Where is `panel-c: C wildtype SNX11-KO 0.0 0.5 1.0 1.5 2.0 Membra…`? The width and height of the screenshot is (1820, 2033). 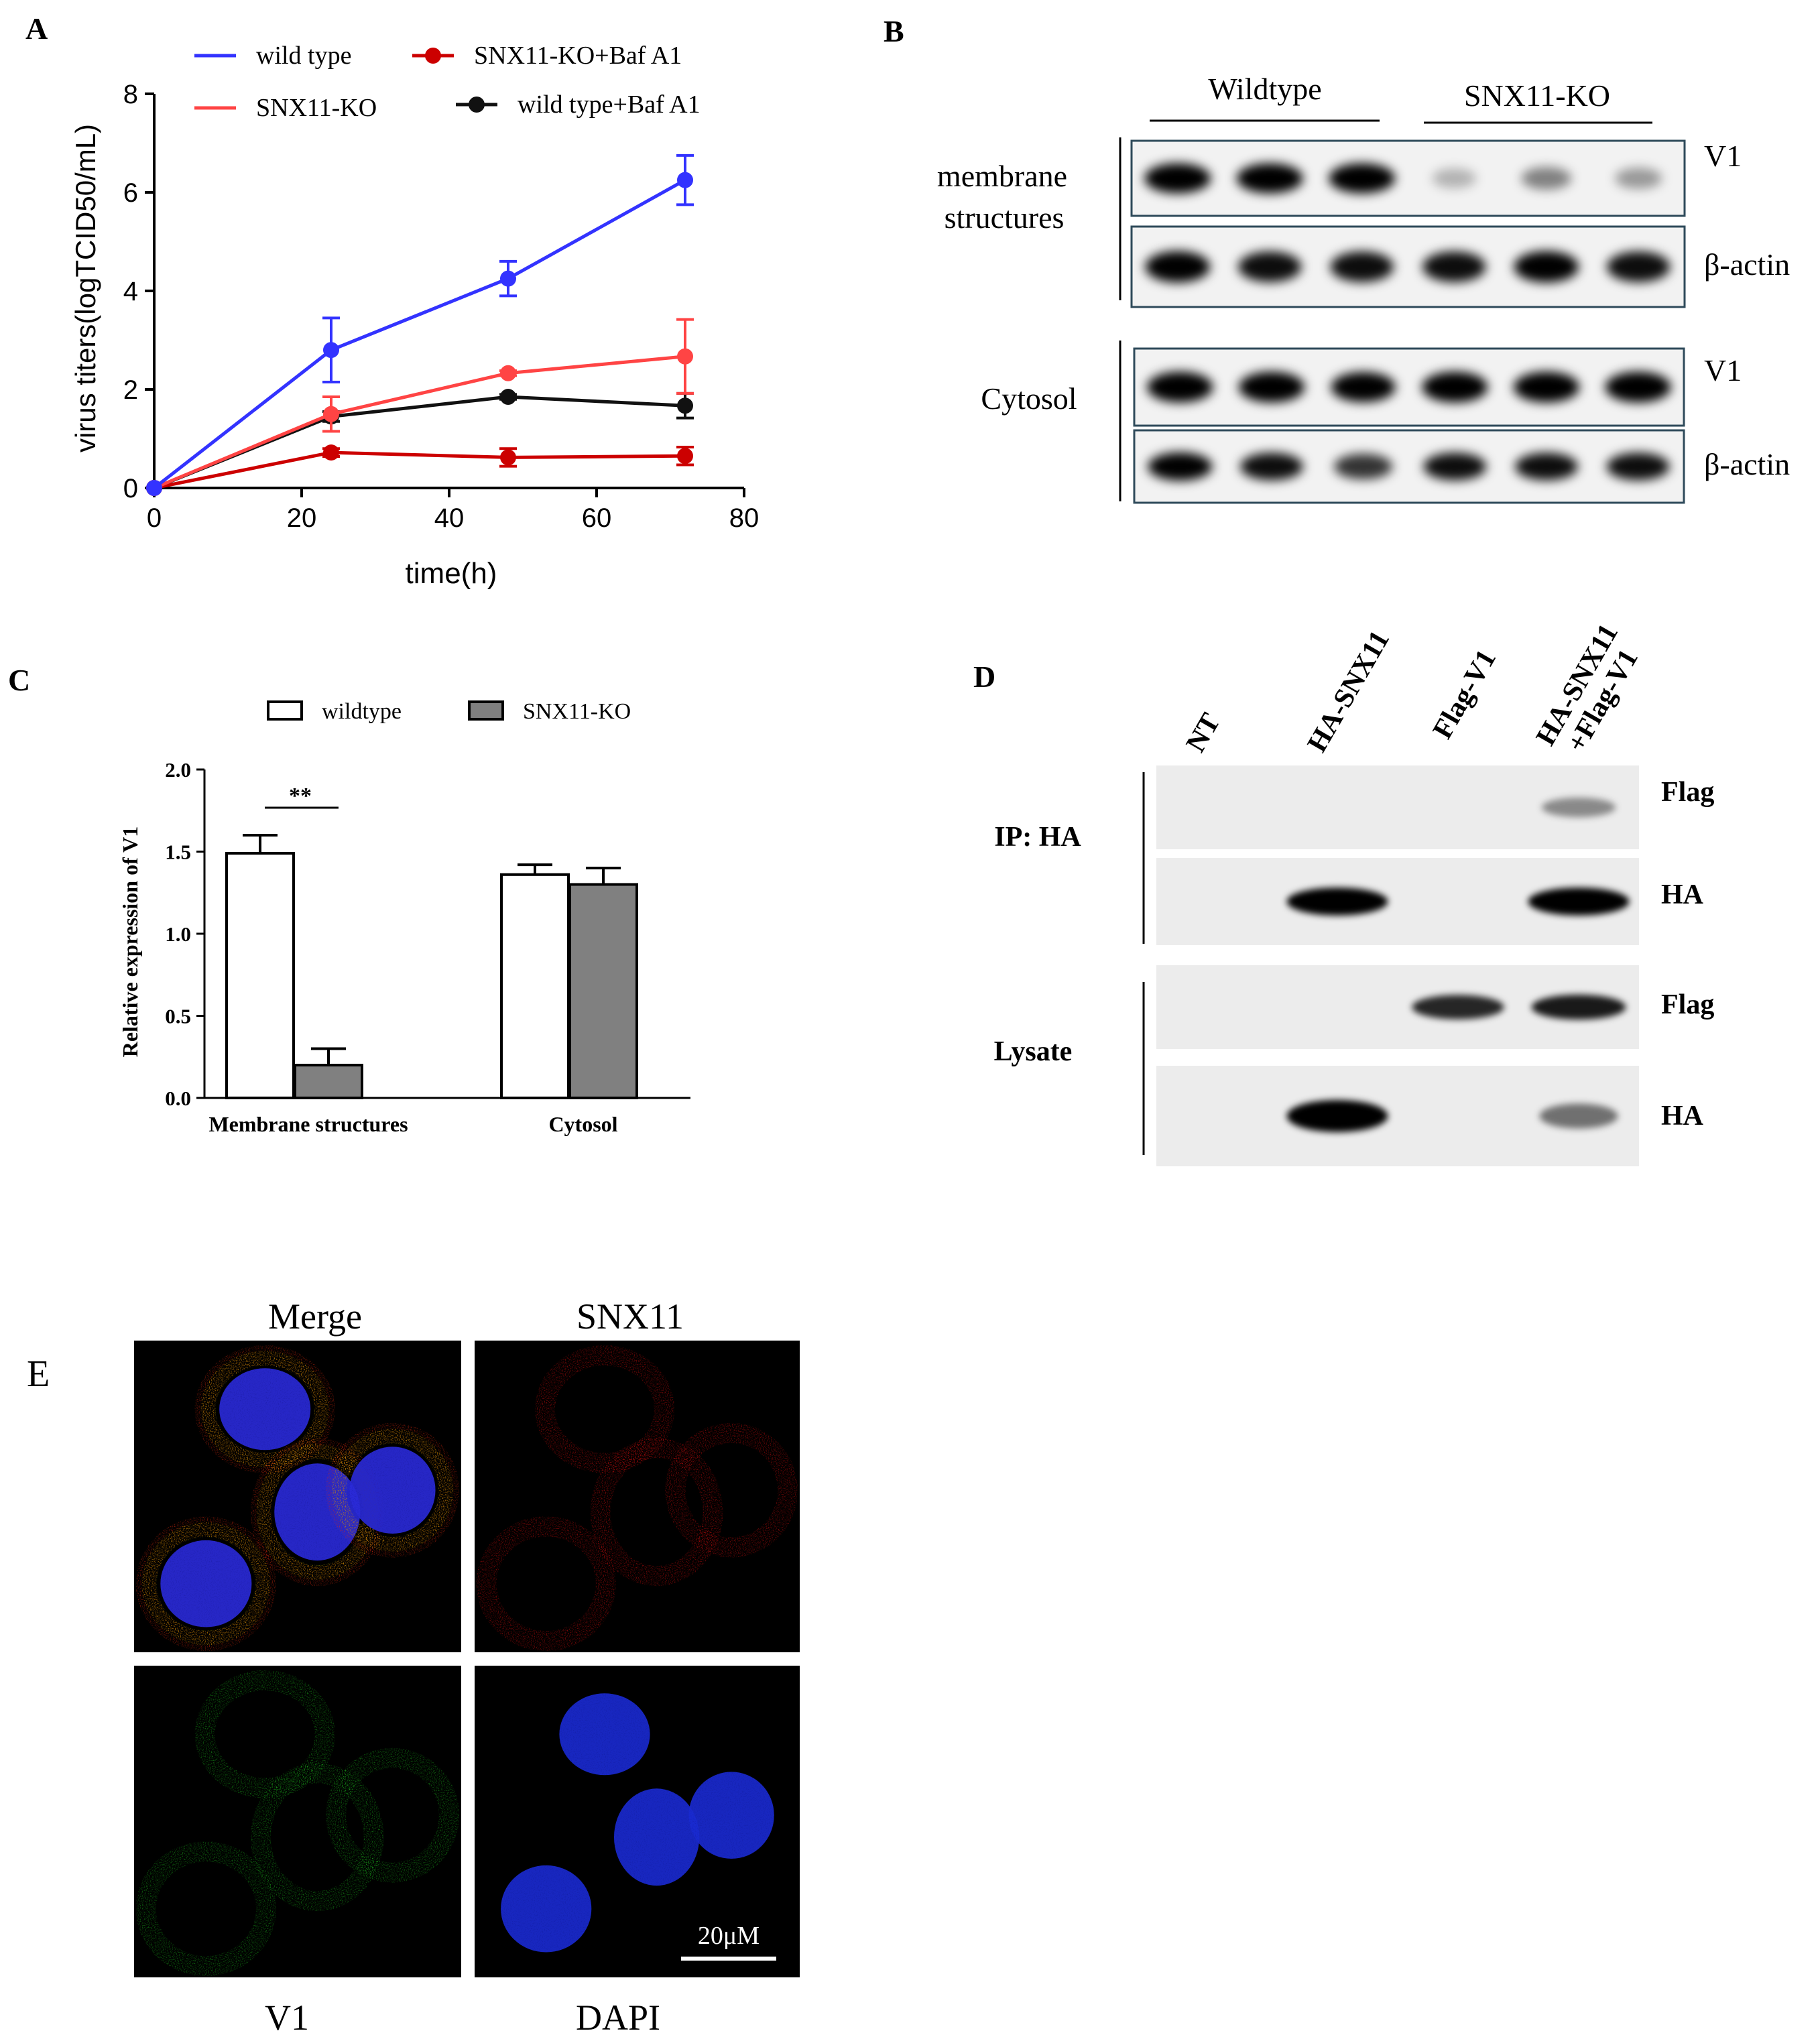 panel-c: C wildtype SNX11-KO 0.0 0.5 1.0 1.5 2.0 Membra… is located at coordinates (349, 900).